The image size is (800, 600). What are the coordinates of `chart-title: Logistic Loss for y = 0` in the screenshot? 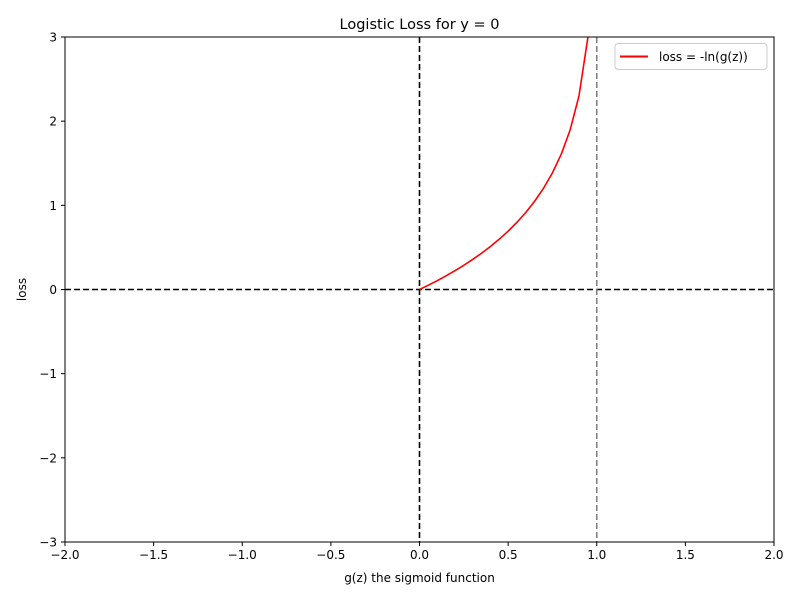 It's located at (420, 25).